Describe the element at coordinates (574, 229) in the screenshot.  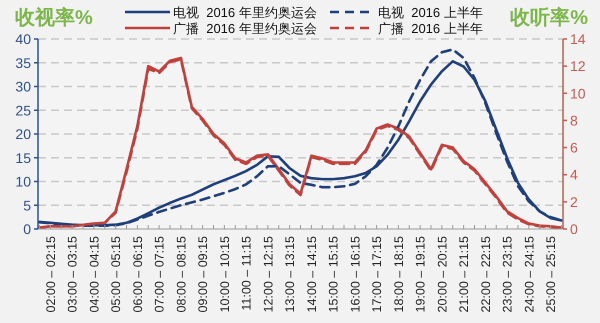
I see `tick-y2: 0` at that location.